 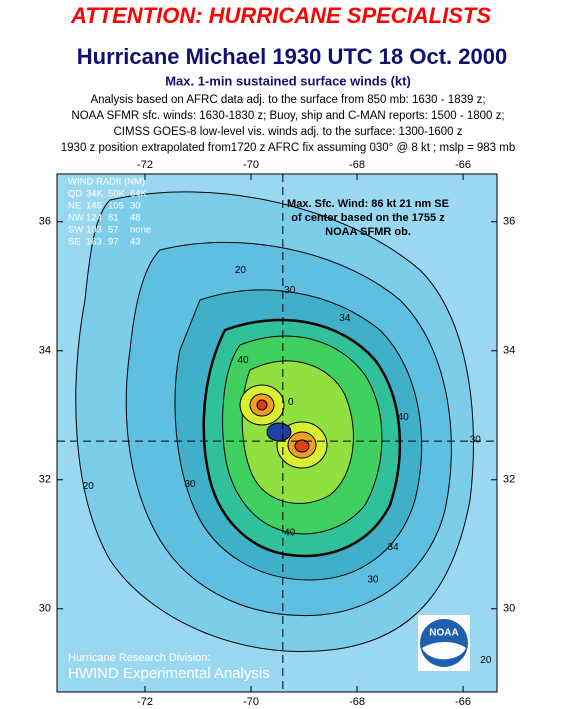 What do you see at coordinates (444, 651) in the screenshot?
I see `logo-gull` at bounding box center [444, 651].